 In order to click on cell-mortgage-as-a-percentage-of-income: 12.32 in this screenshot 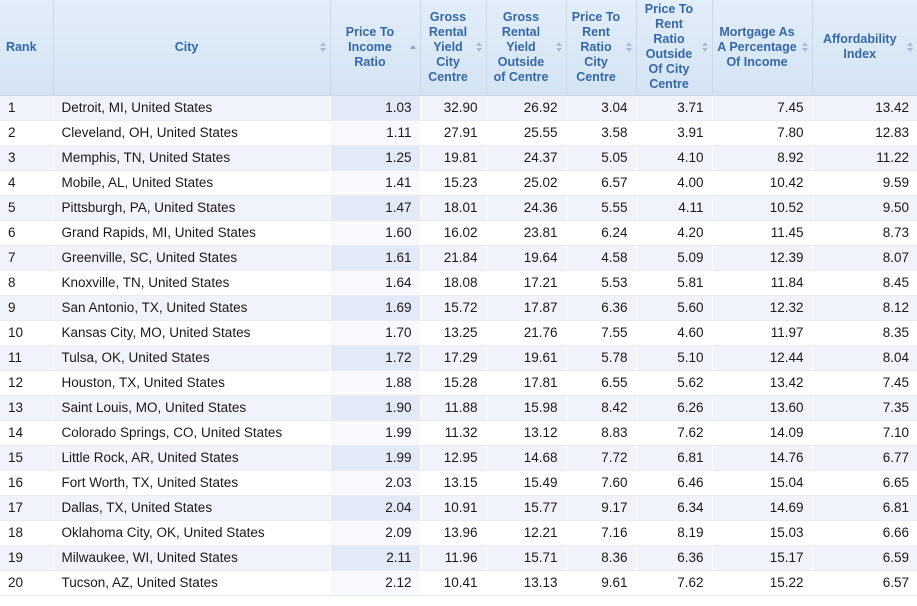, I will do `click(762, 308)`.